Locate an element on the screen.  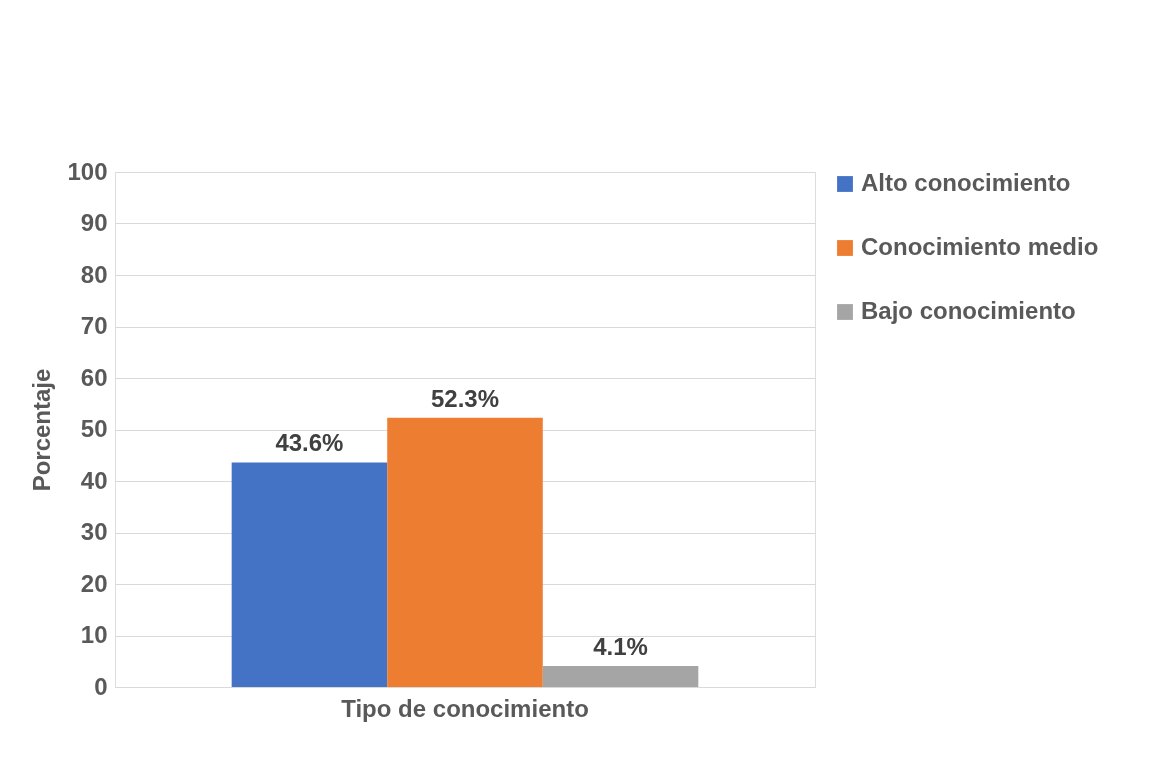
legend-label: Conocimiento medio is located at coordinates (980, 246).